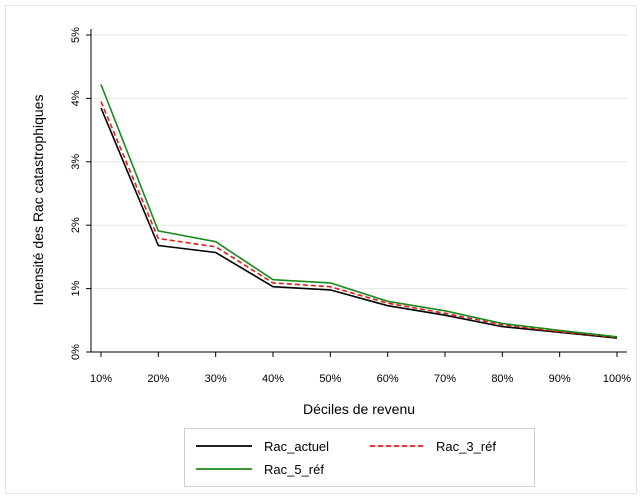 The image size is (642, 503). What do you see at coordinates (76, 352) in the screenshot?
I see `y-tick-label: 0%` at bounding box center [76, 352].